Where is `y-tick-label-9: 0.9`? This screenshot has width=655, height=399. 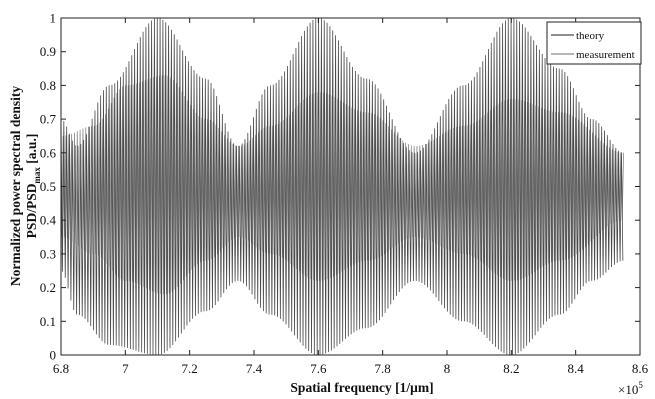
y-tick-label-9: 0.9 is located at coordinates (48, 51).